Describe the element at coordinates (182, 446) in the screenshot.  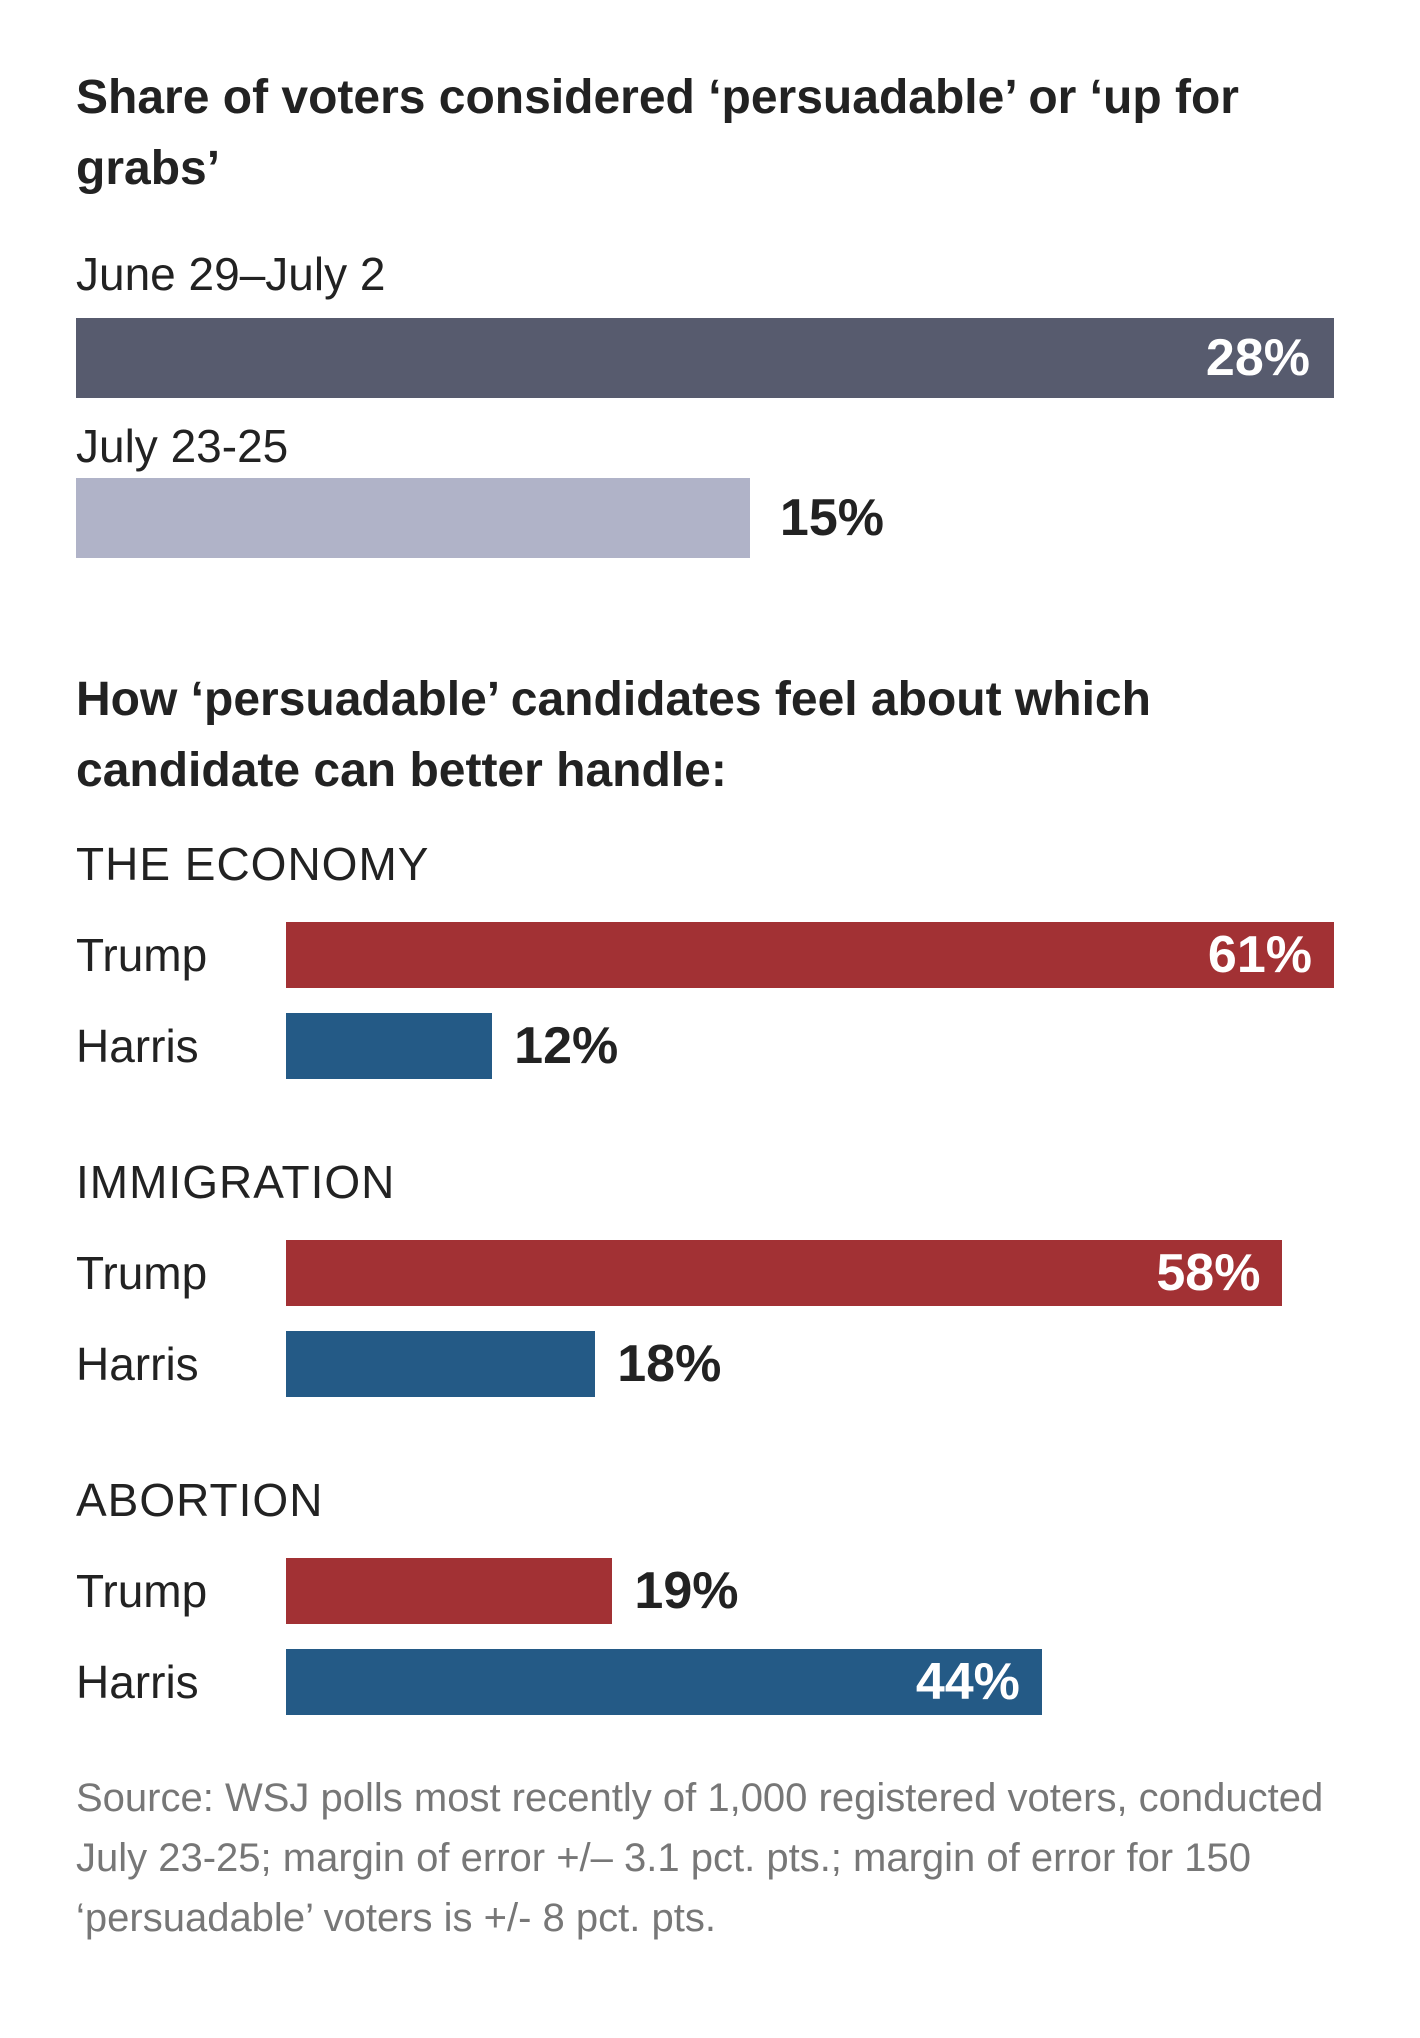
I see `period-label: July 23-25` at that location.